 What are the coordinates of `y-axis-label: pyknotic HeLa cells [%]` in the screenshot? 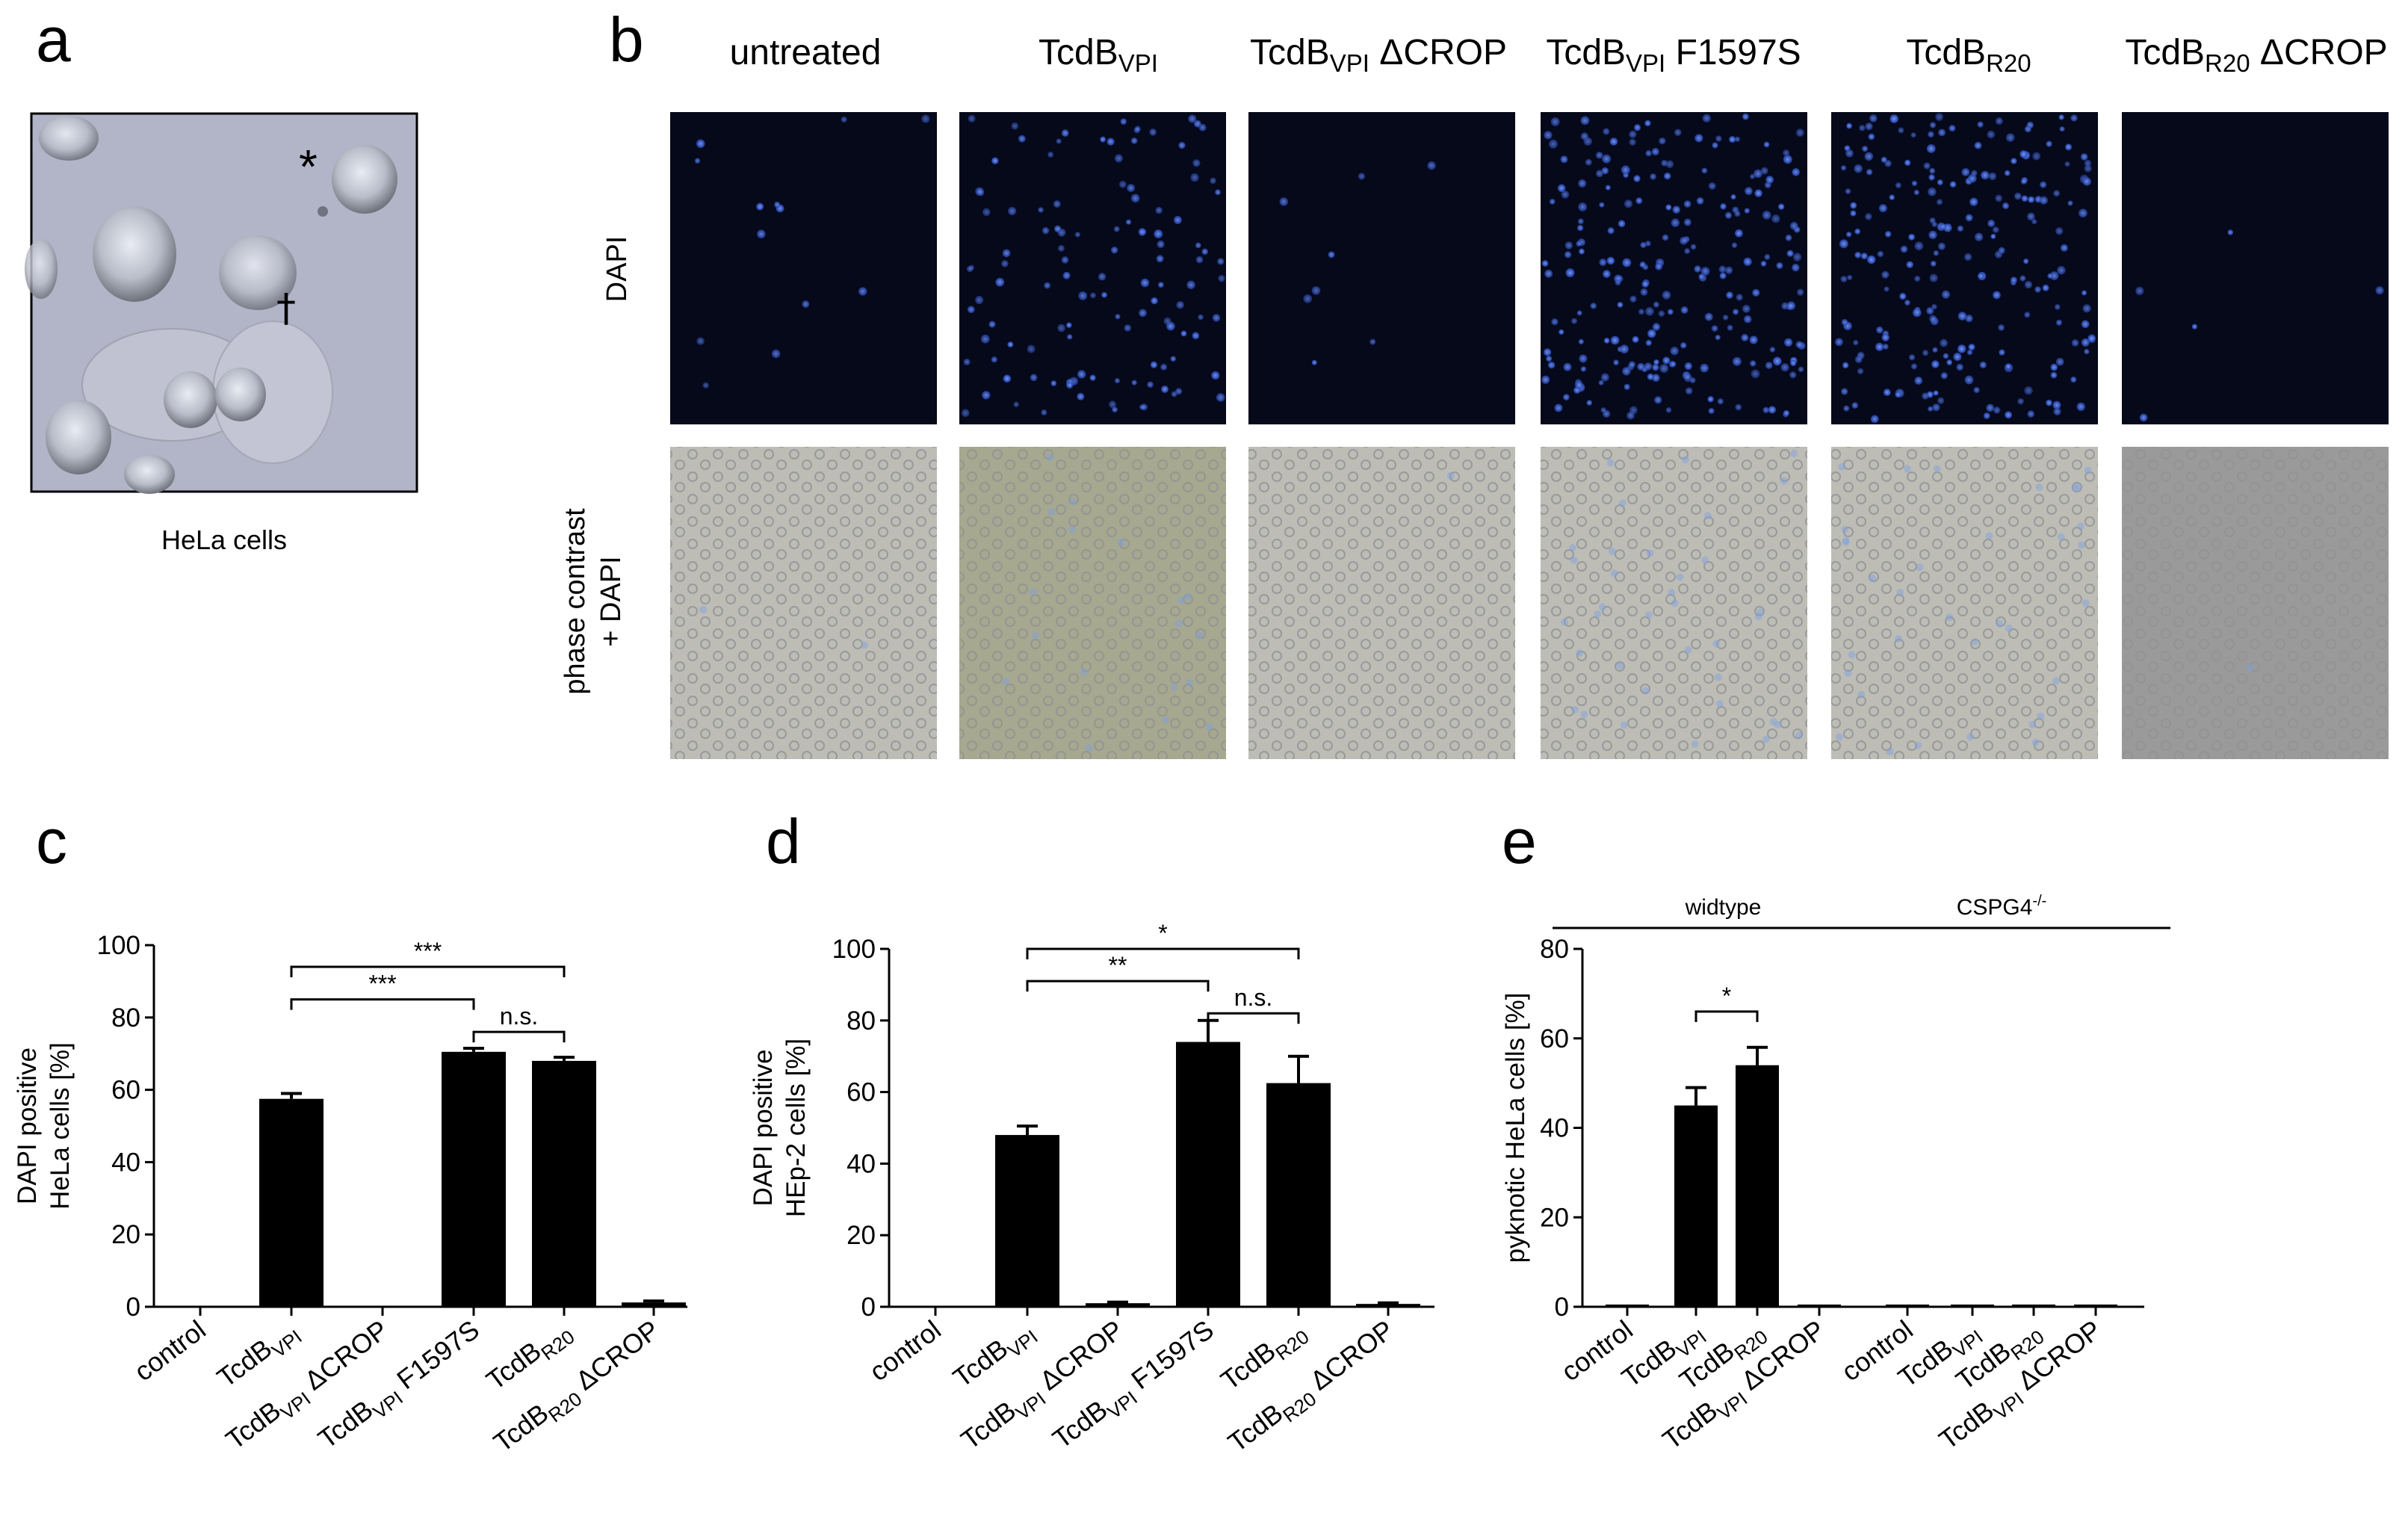 It's located at (1516, 1128).